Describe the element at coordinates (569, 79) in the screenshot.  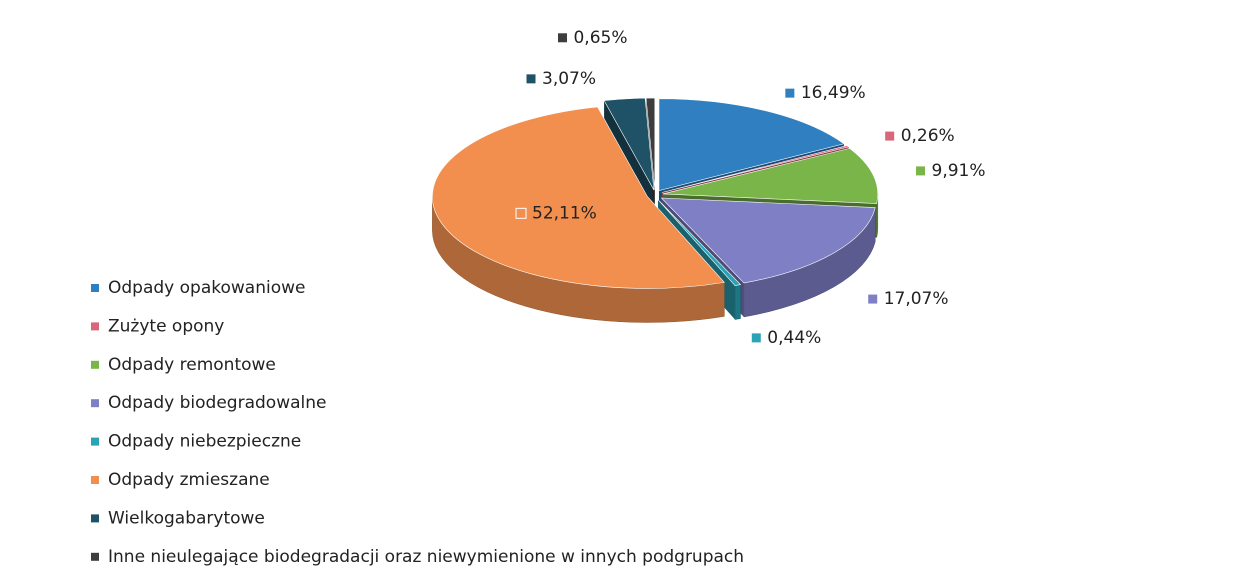
I see `data-label: 3,07%` at that location.